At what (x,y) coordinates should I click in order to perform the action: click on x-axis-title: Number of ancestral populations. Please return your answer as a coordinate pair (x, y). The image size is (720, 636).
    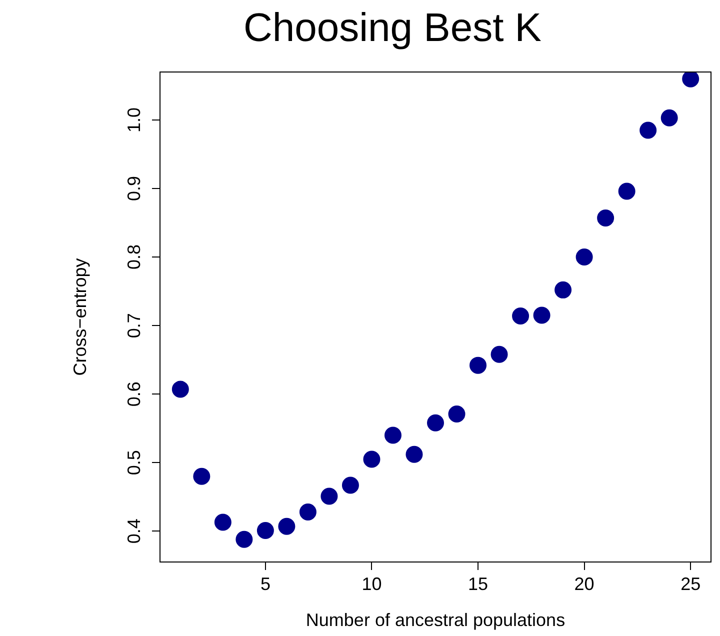
    Looking at the image, I should click on (436, 620).